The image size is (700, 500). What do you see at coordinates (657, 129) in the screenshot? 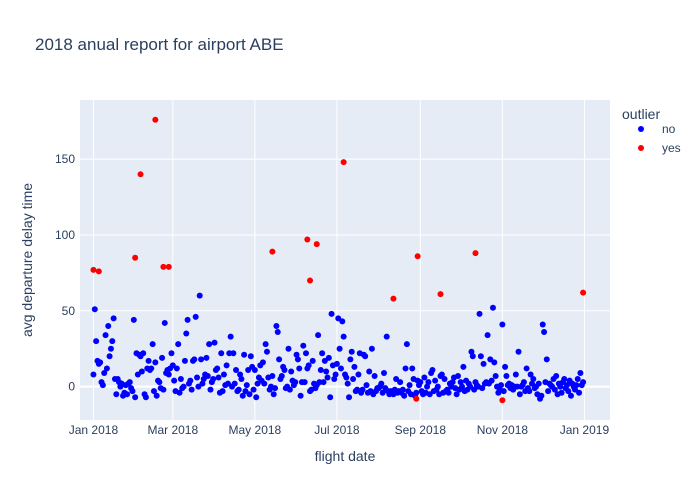
I see `legend-item-no: no` at bounding box center [657, 129].